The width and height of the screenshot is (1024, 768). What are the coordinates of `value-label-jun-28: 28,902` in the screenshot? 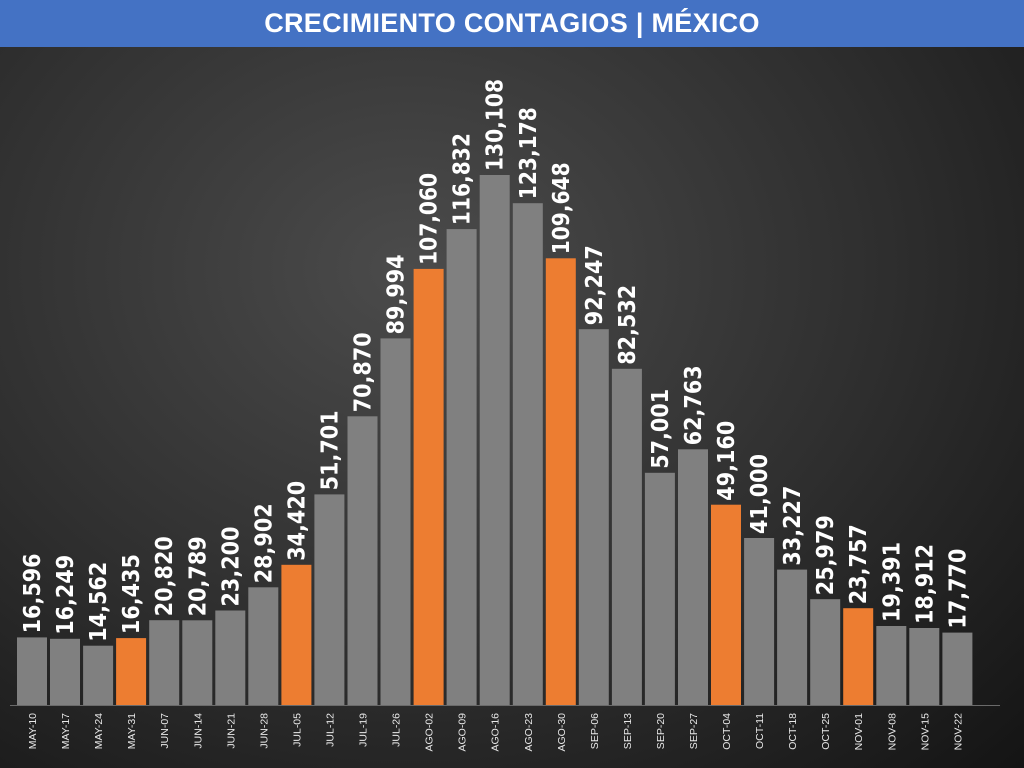 It's located at (264, 543).